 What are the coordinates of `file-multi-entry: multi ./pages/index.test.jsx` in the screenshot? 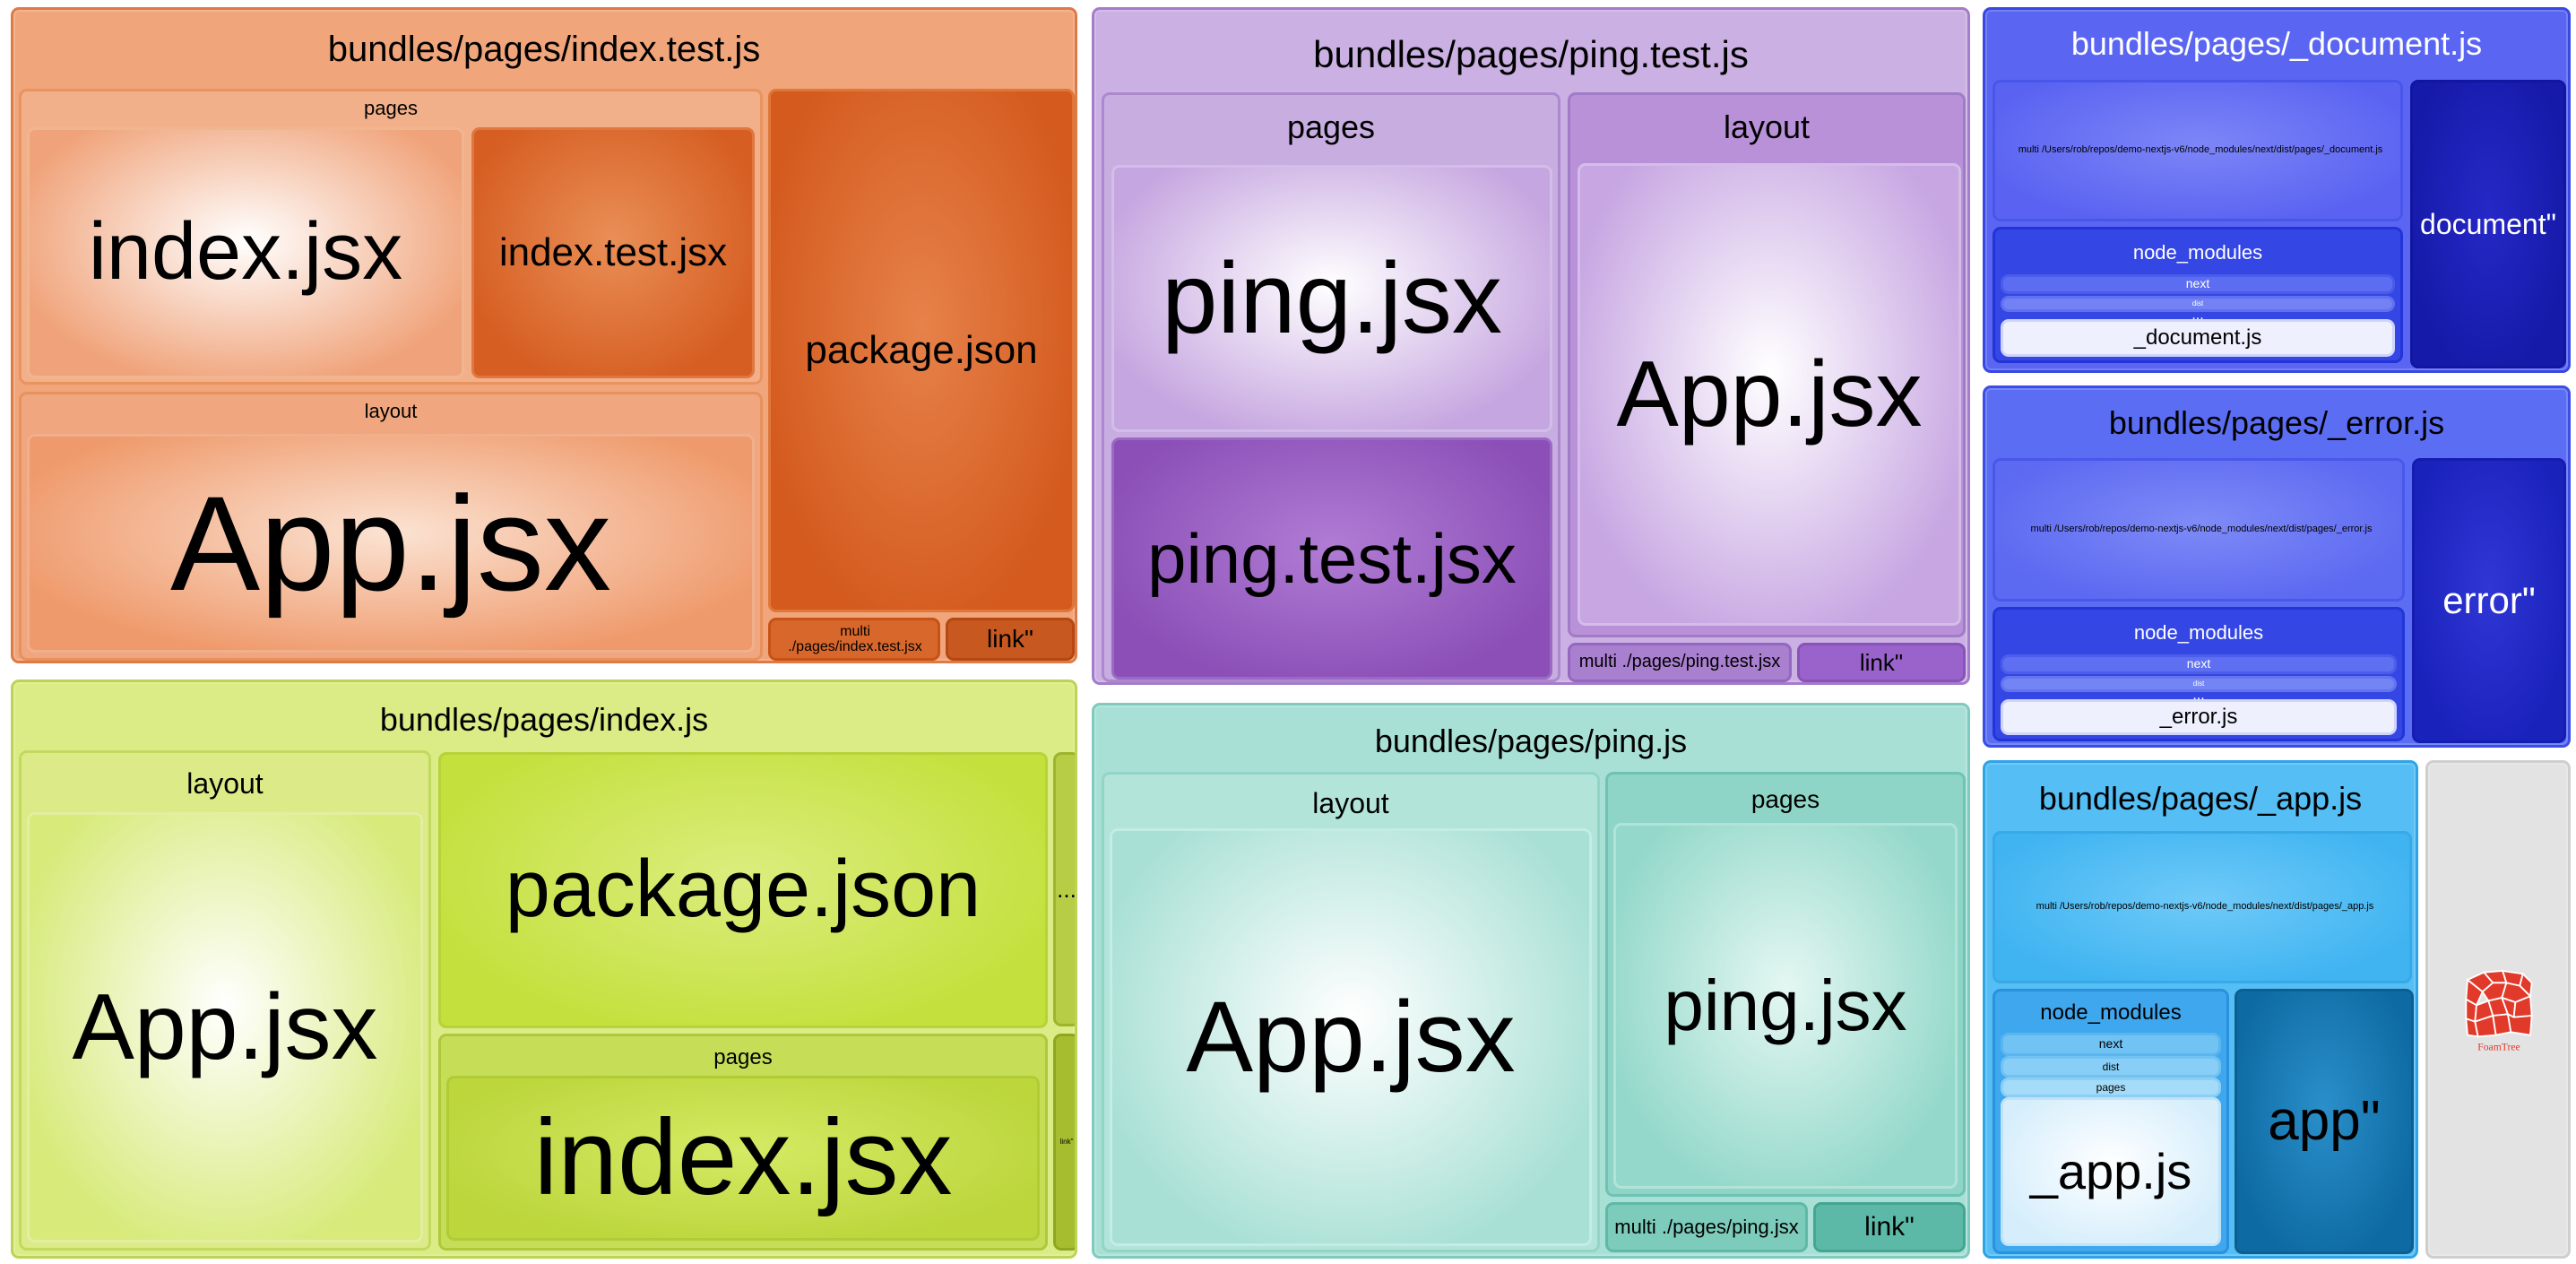 It's located at (854, 639).